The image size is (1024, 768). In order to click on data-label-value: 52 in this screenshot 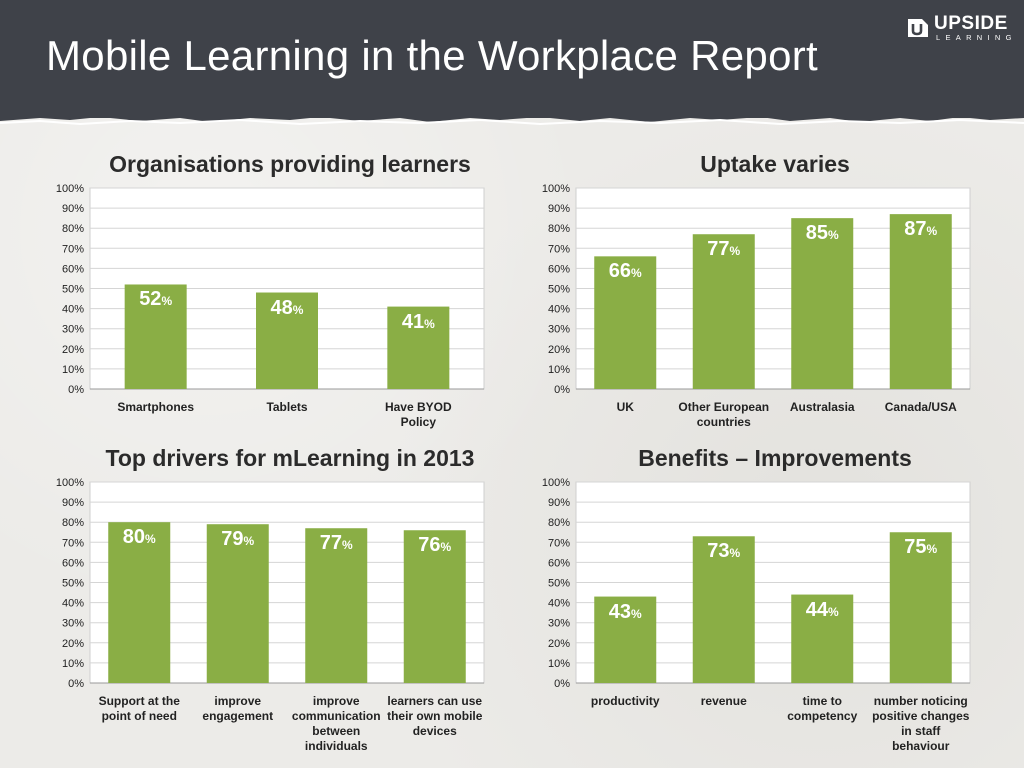, I will do `click(150, 299)`.